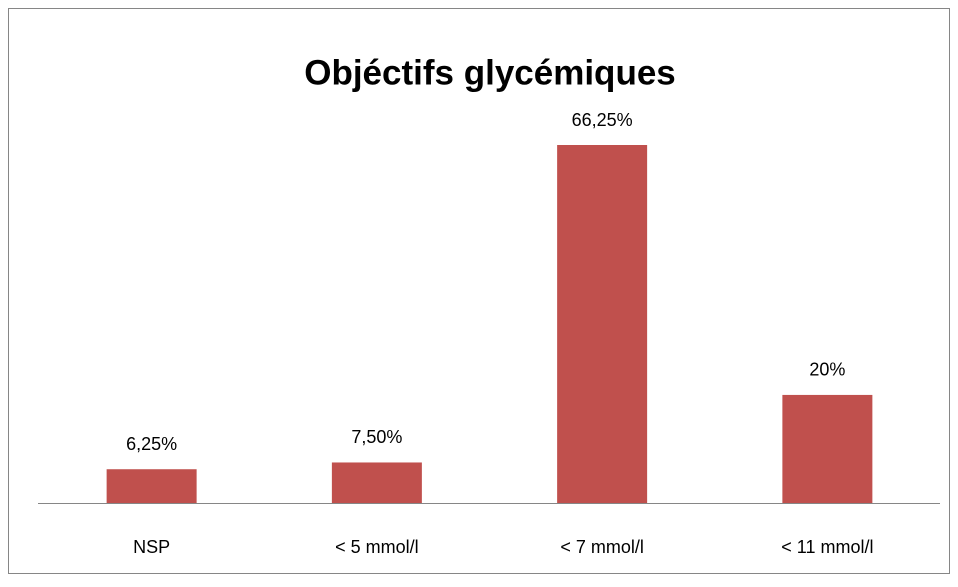  What do you see at coordinates (602, 120) in the screenshot?
I see `value-label: 66,25%` at bounding box center [602, 120].